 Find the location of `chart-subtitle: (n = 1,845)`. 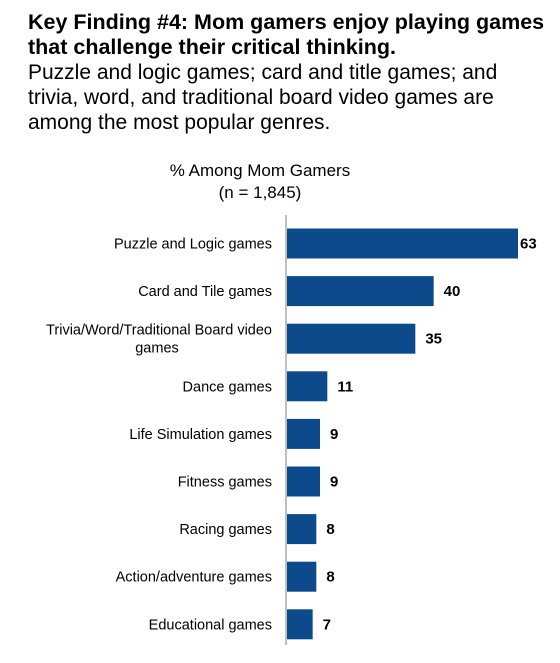

chart-subtitle: (n = 1,845) is located at coordinates (260, 192).